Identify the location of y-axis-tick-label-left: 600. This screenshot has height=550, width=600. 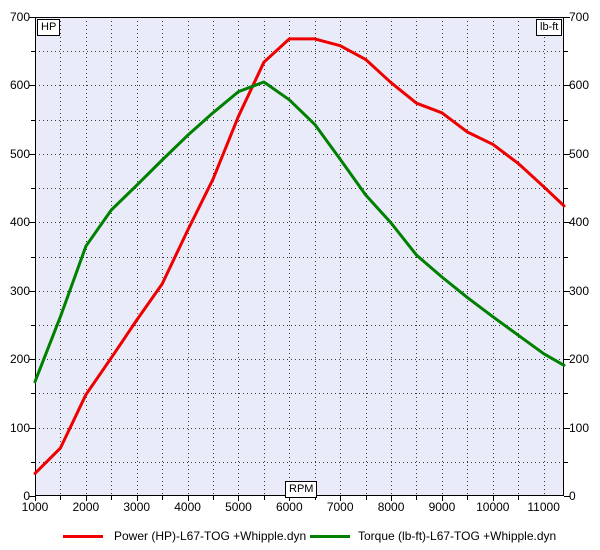
(19, 85).